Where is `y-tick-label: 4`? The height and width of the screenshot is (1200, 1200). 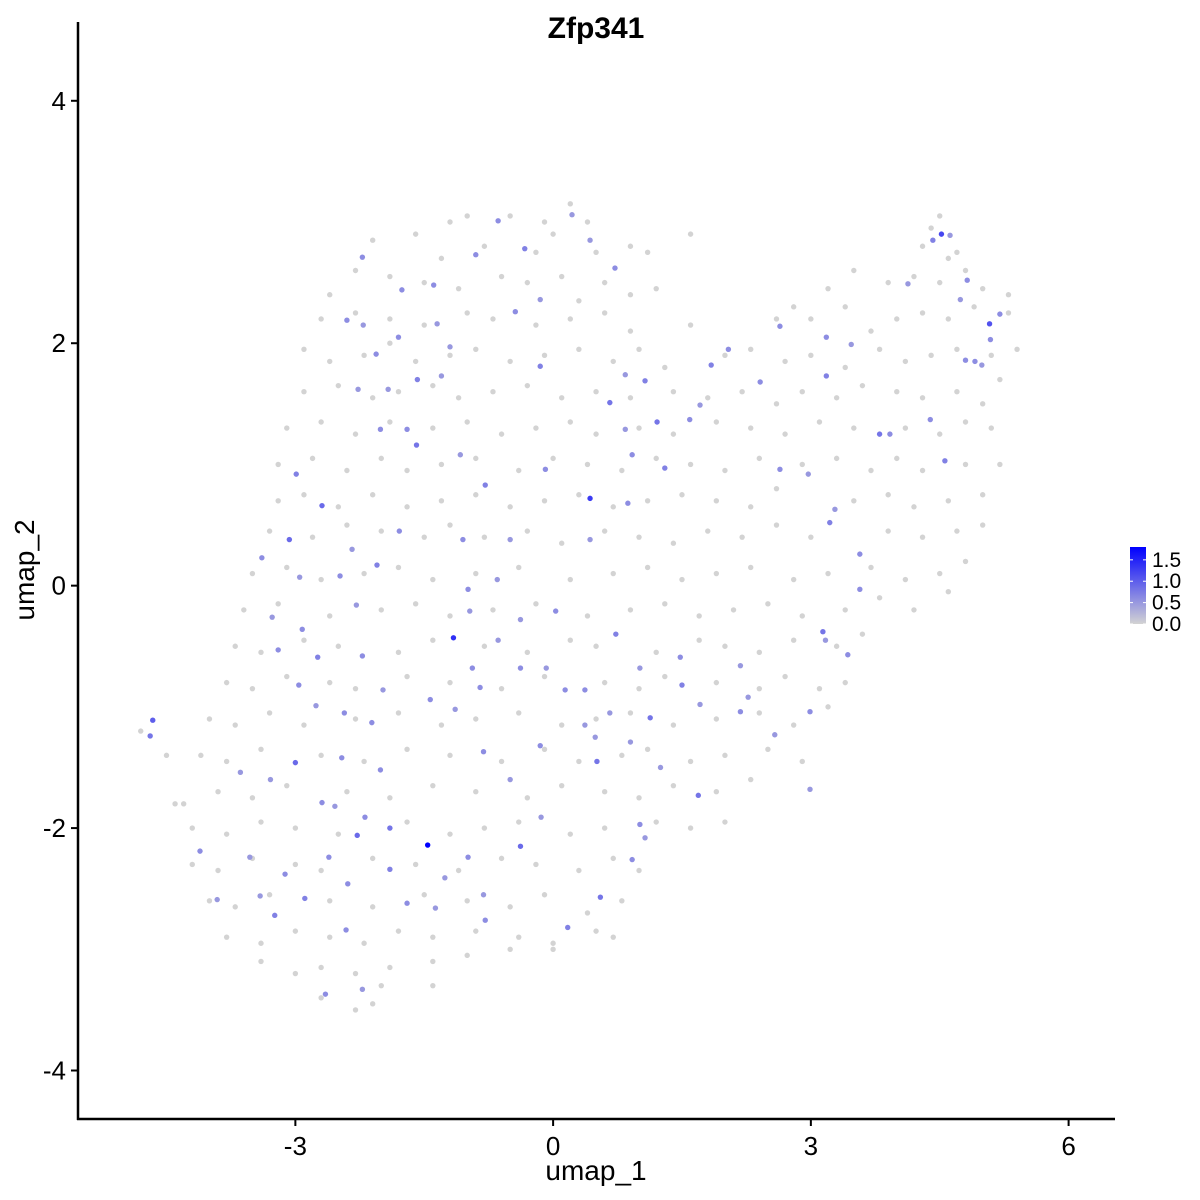
y-tick-label: 4 is located at coordinates (59, 101).